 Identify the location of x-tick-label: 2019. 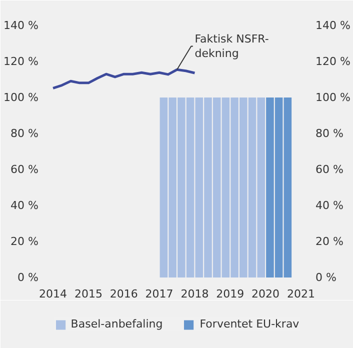
(230, 294).